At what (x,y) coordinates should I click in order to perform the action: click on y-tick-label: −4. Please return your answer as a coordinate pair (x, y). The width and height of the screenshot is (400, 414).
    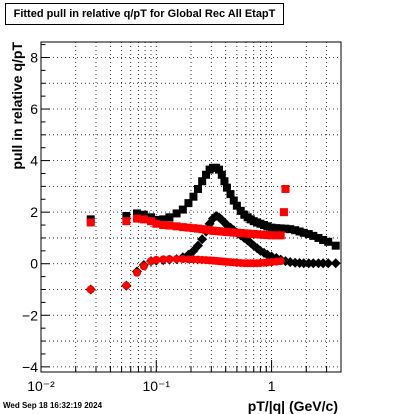
    Looking at the image, I should click on (30, 367).